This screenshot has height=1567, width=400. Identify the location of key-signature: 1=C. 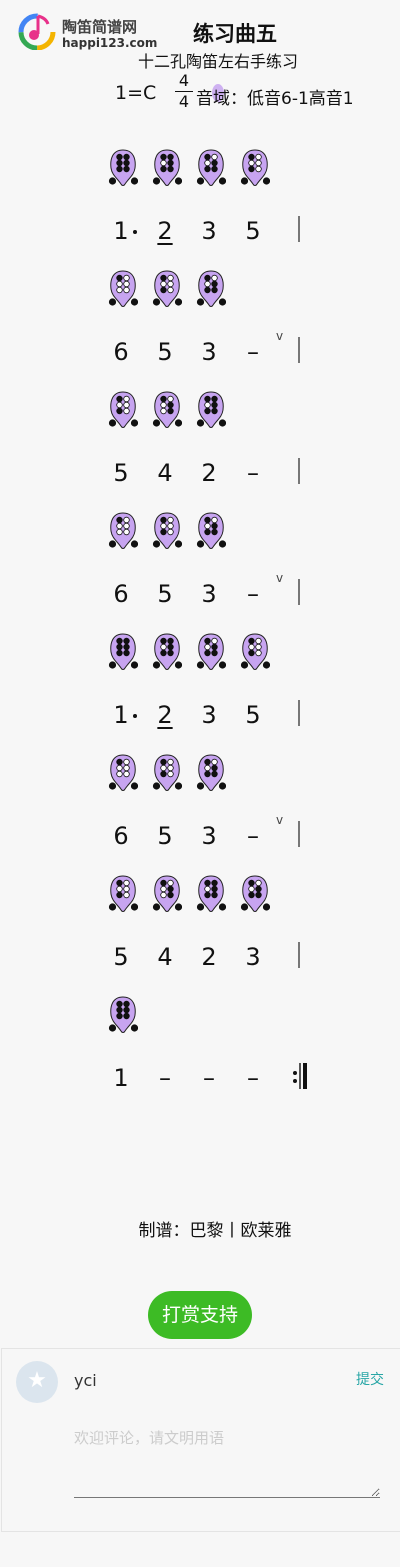
(136, 93).